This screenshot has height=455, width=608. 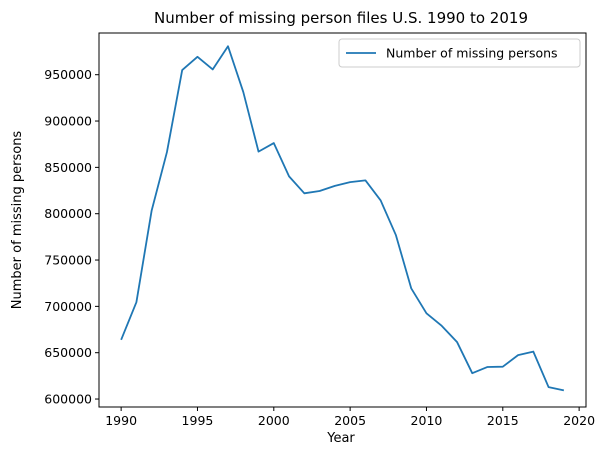 I want to click on legend-box, so click(x=459, y=53).